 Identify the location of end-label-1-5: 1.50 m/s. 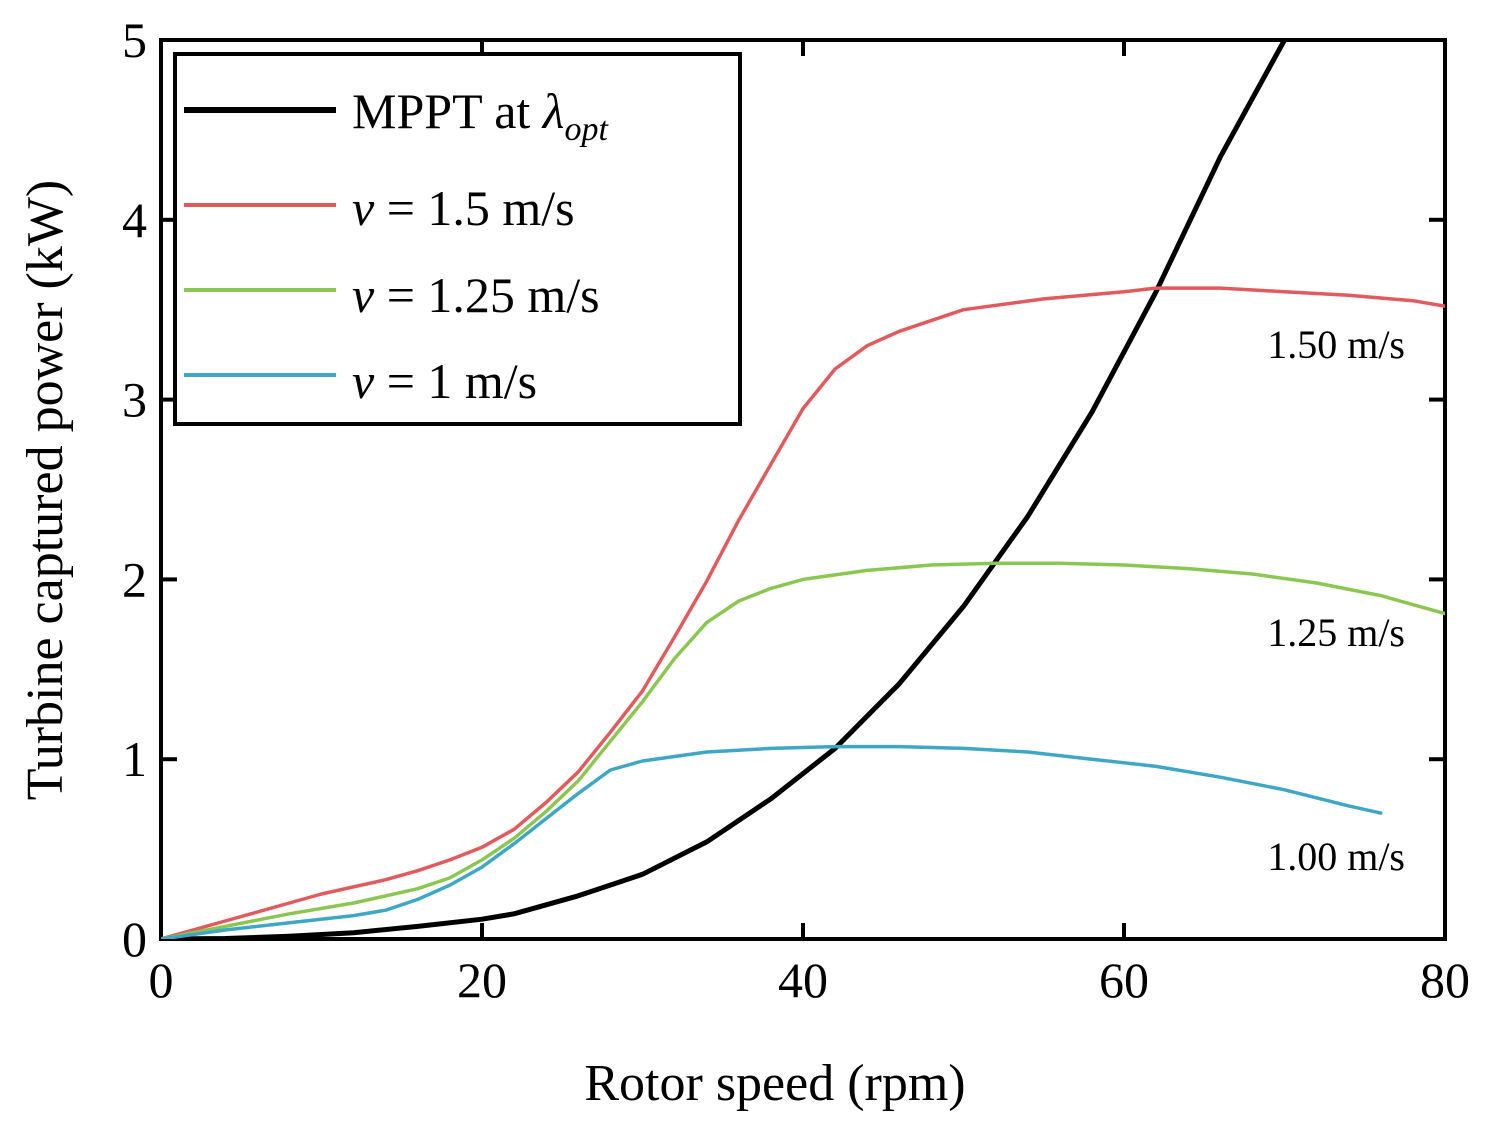
(1336, 344).